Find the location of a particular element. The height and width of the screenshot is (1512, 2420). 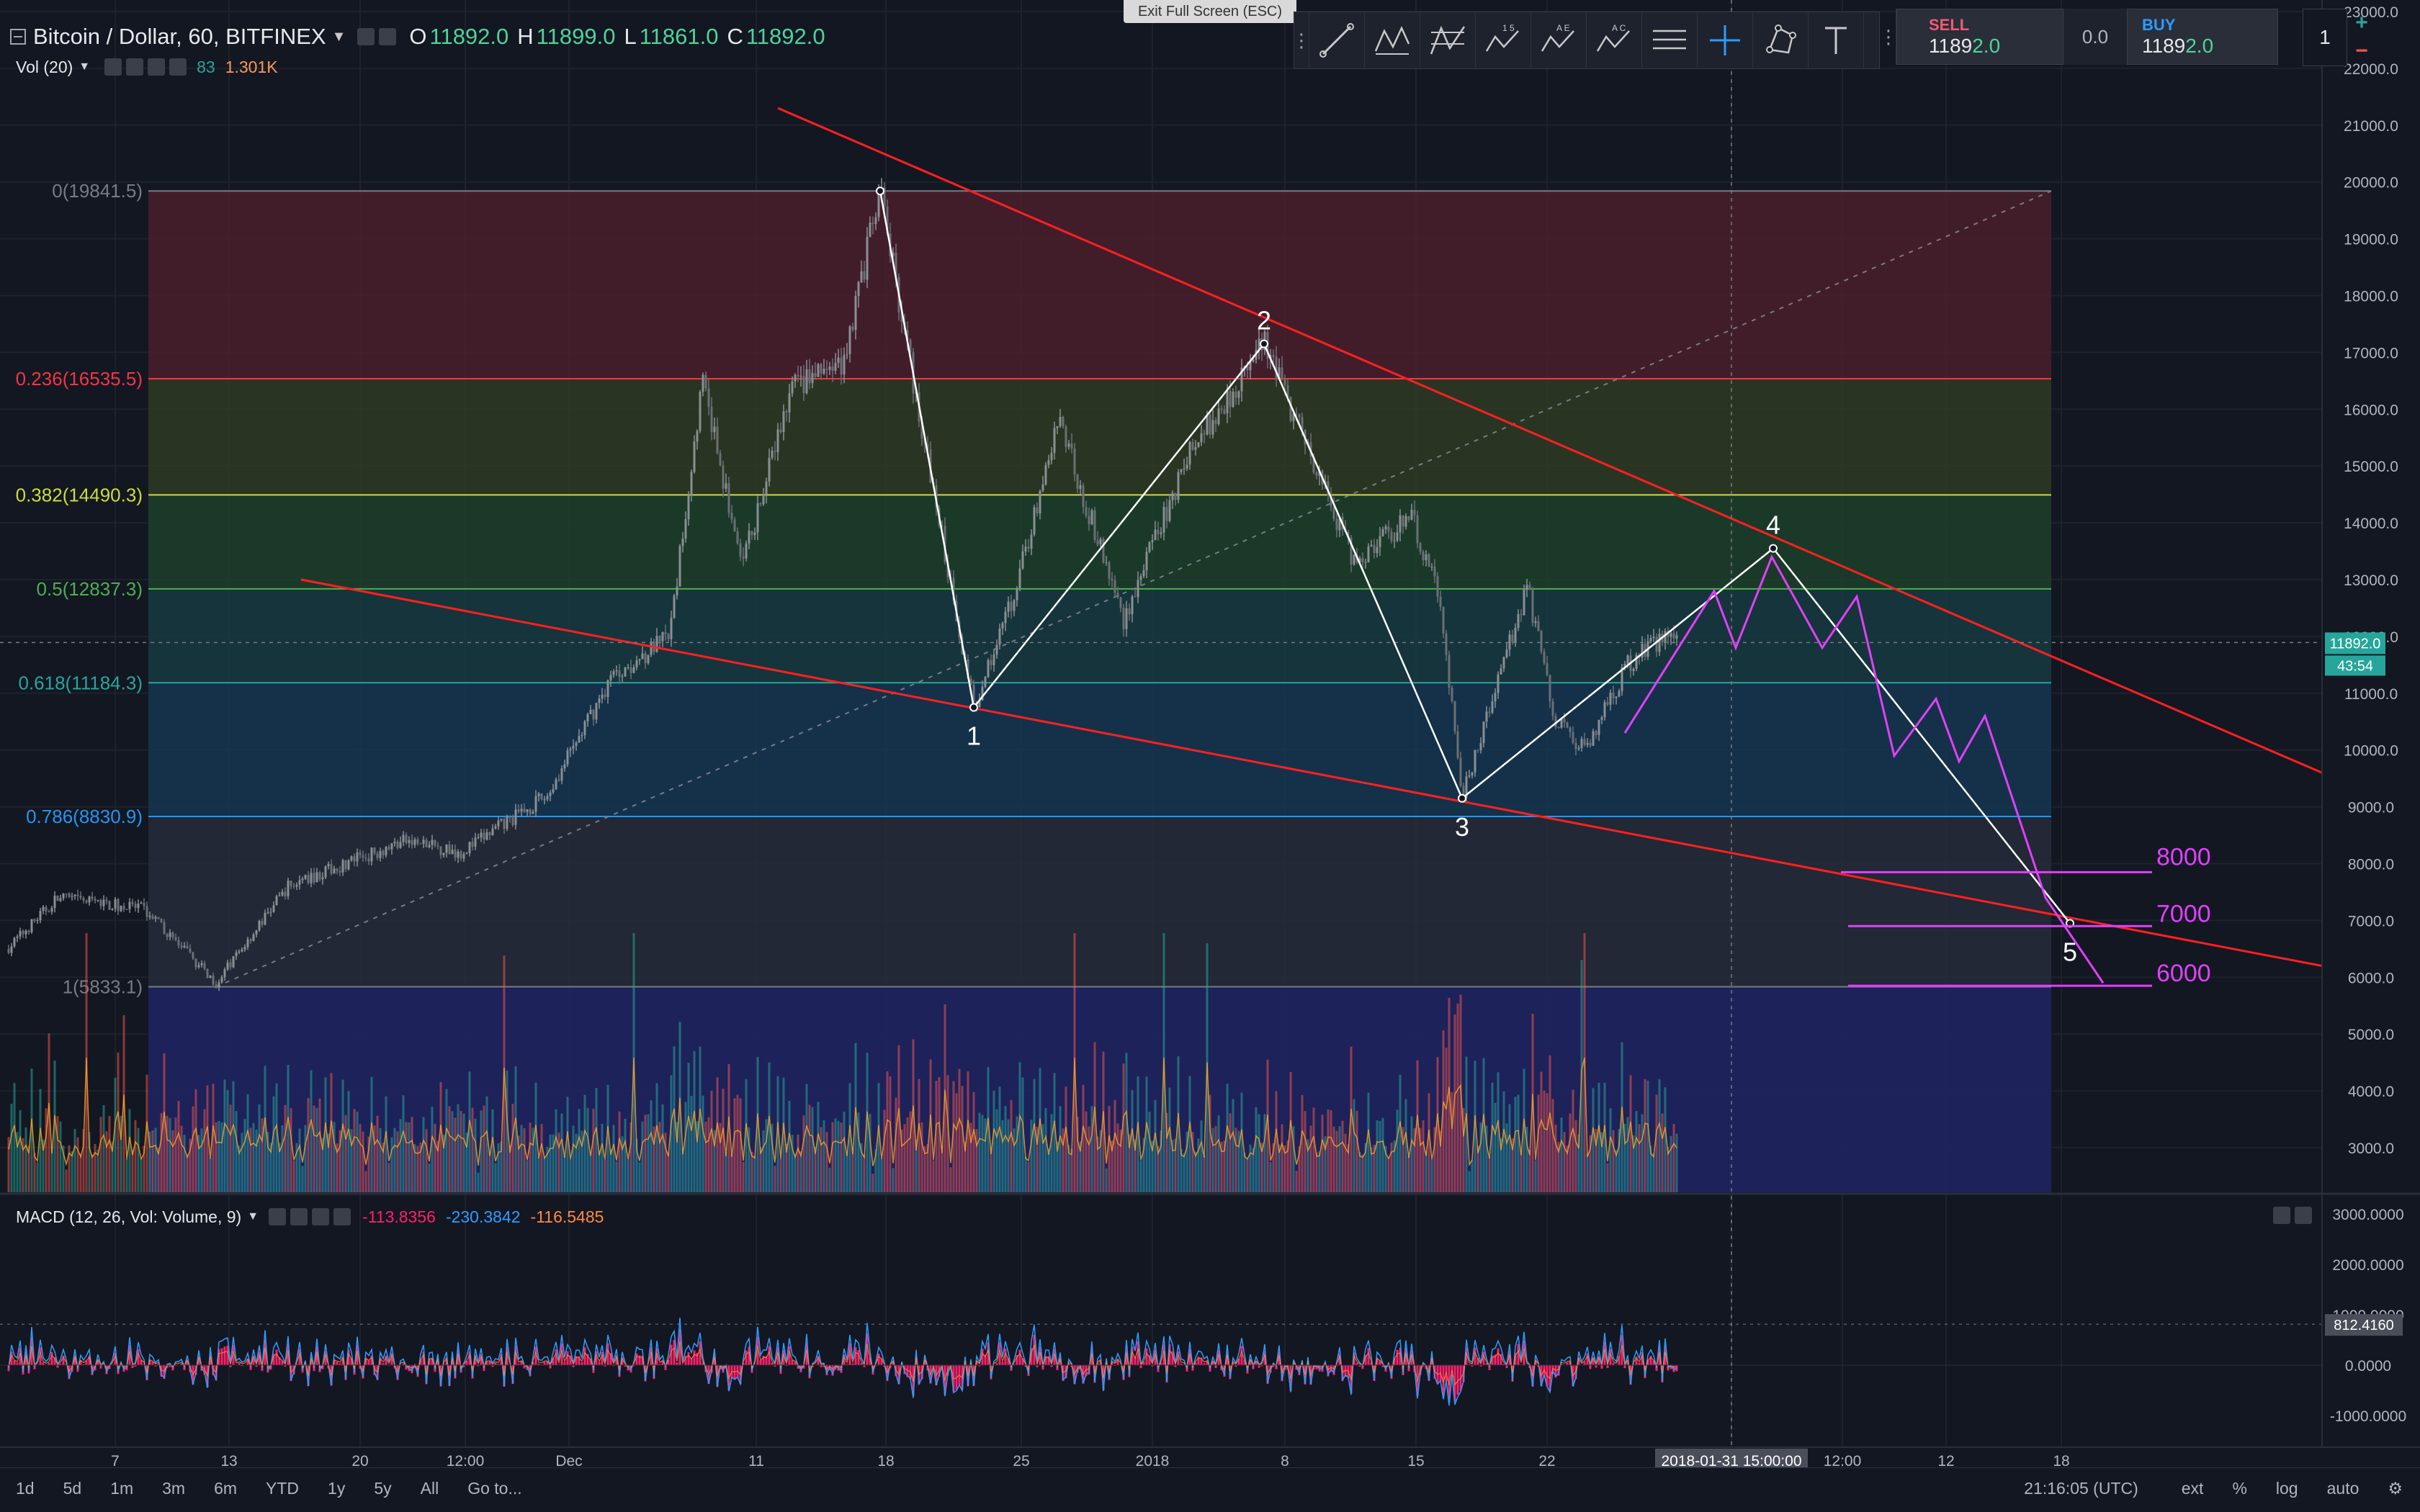

timeframe-6m: 6m is located at coordinates (226, 1488).